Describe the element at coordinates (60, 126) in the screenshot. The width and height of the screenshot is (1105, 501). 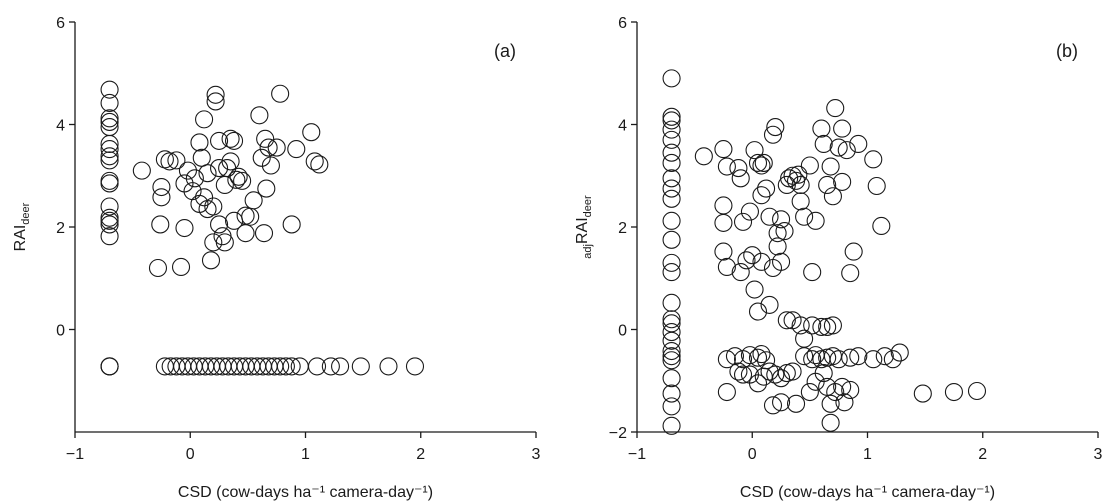
I see `y-tick-label: 4` at that location.